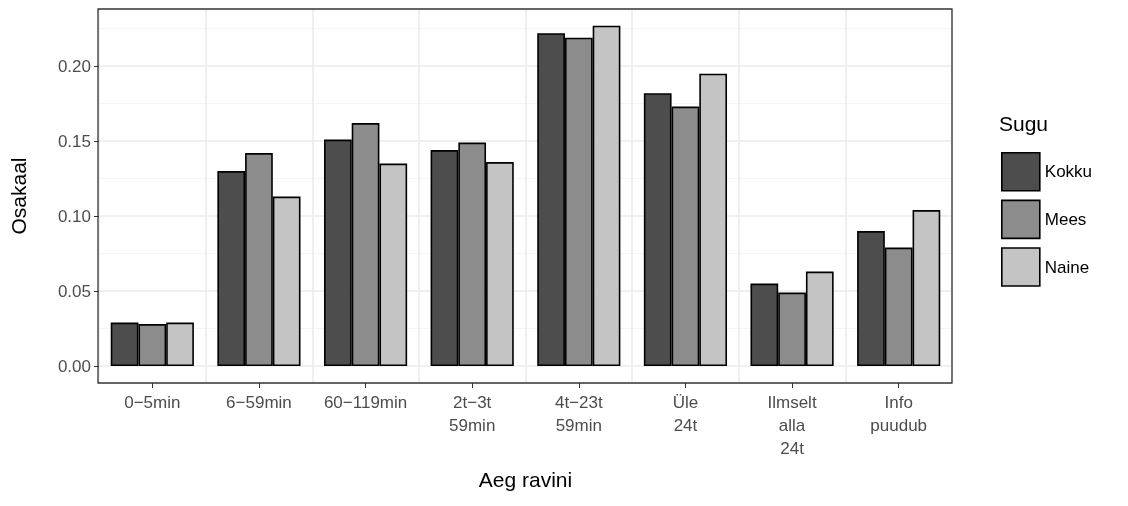 This screenshot has height=506, width=1128. What do you see at coordinates (152, 402) in the screenshot?
I see `x-tick-label: 0−5min` at bounding box center [152, 402].